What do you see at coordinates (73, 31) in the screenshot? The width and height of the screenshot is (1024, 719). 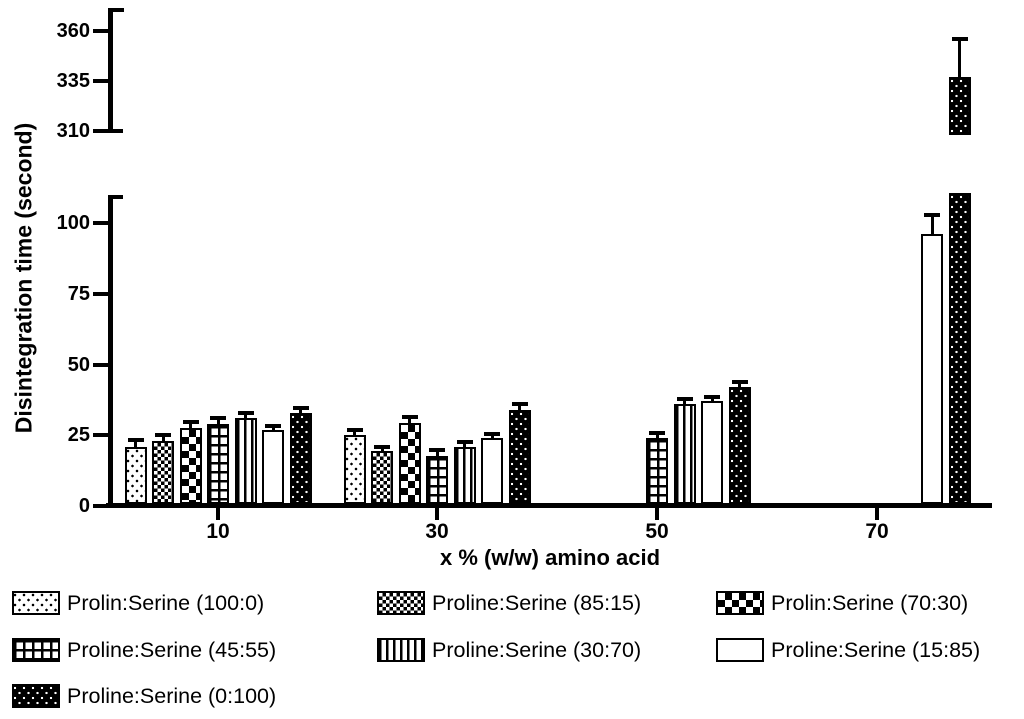 I see `y-tick-label: 360` at bounding box center [73, 31].